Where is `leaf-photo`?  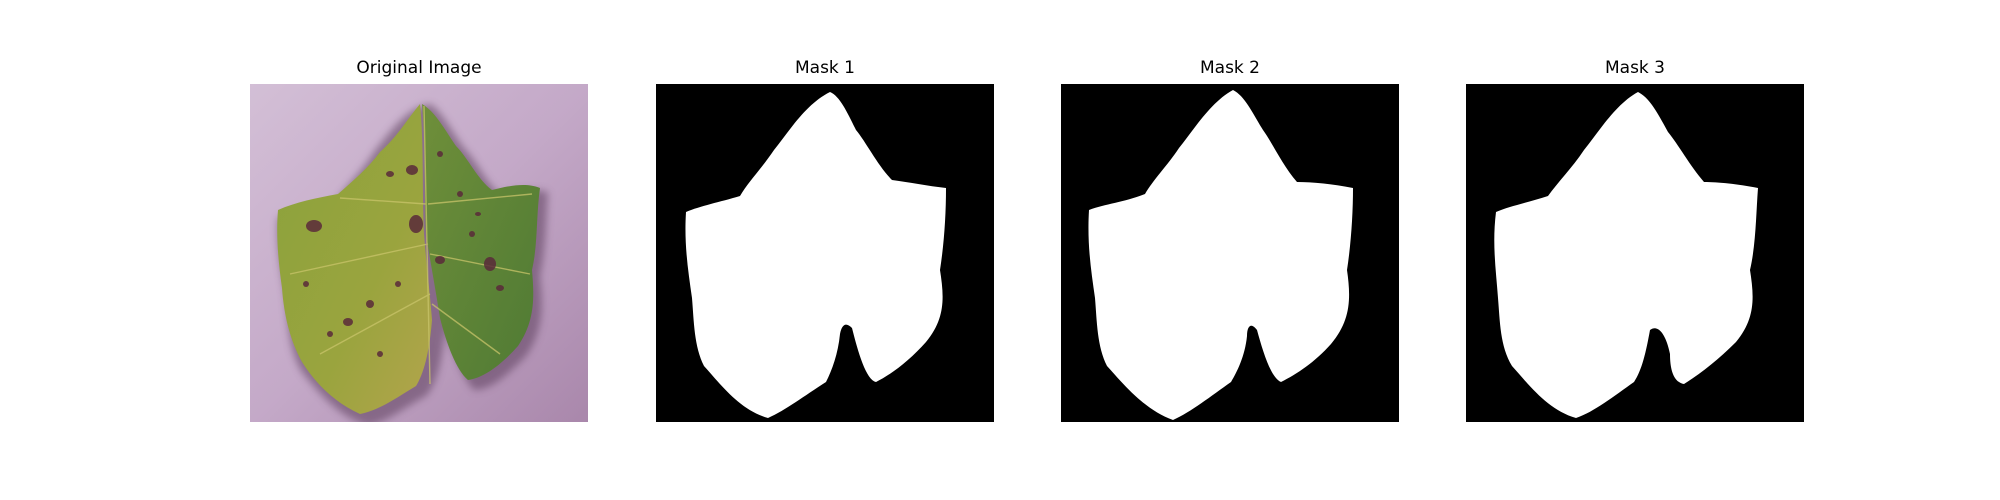 leaf-photo is located at coordinates (419, 253).